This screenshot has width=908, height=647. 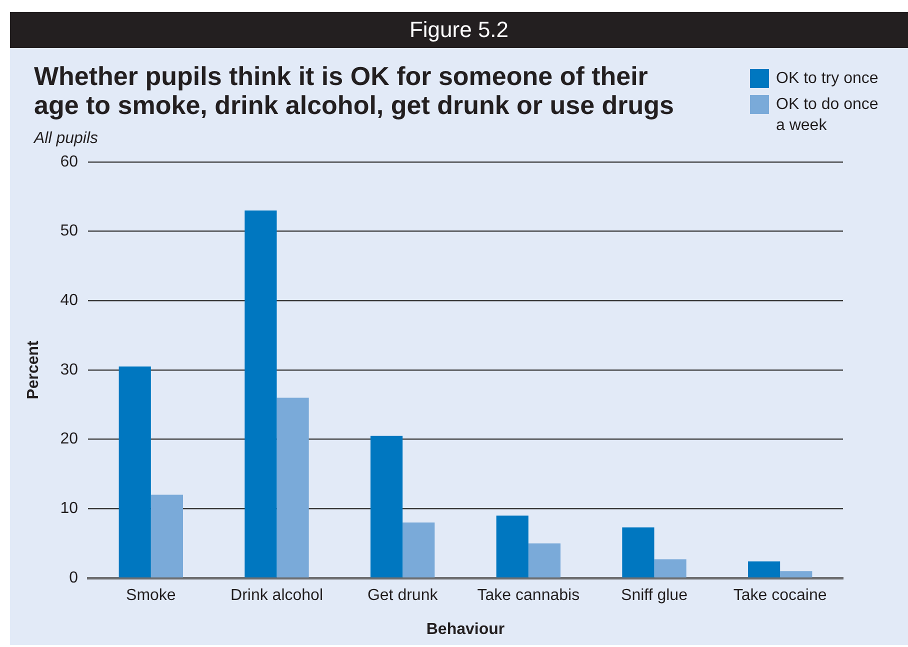 What do you see at coordinates (276, 595) in the screenshot?
I see `x-tick-label: Drink alcohol` at bounding box center [276, 595].